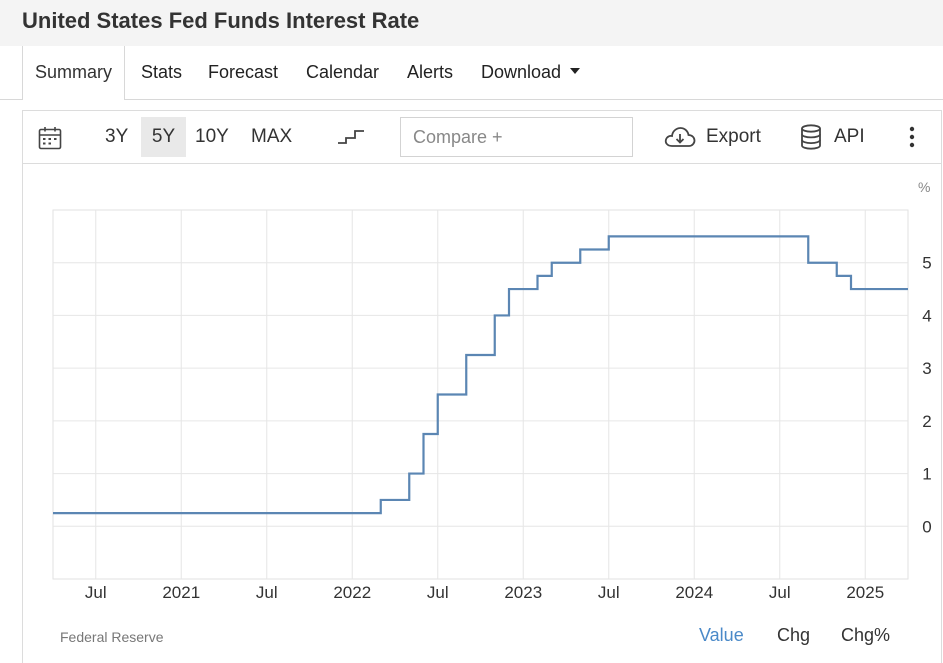  Describe the element at coordinates (351, 139) in the screenshot. I see `step-line-icon` at that location.